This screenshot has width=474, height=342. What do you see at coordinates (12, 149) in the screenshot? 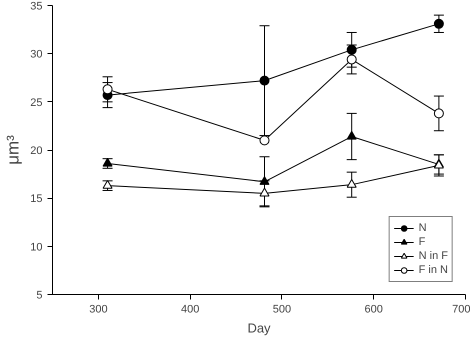
I see `y-axis-title: μm³` at bounding box center [12, 149].